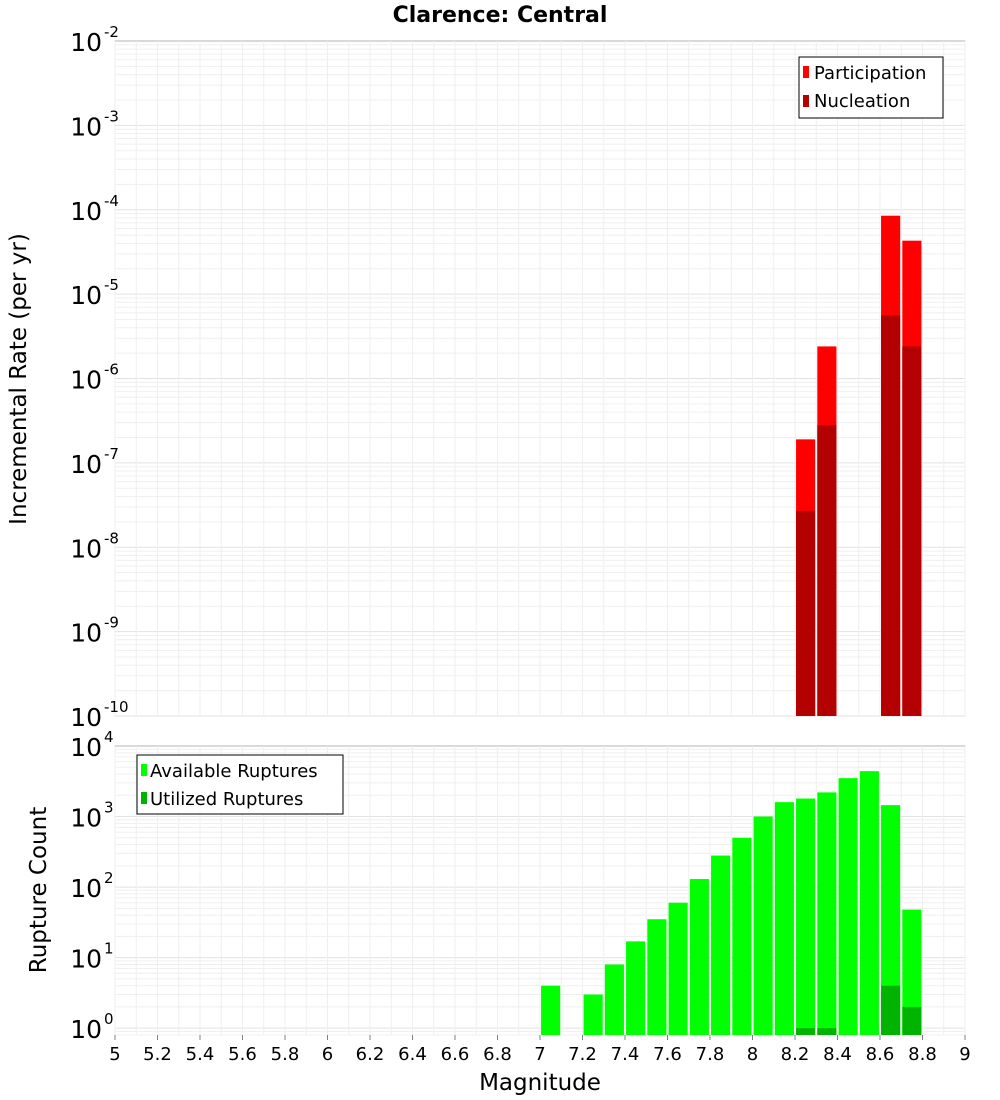  What do you see at coordinates (94, 209) in the screenshot?
I see `y-tick: 10 -4` at bounding box center [94, 209].